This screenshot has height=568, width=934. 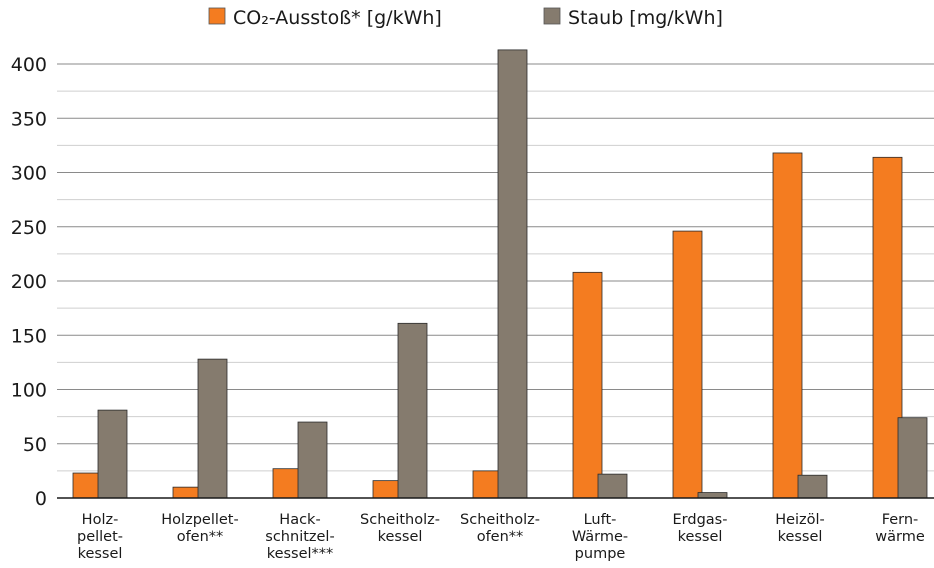 I want to click on y-tick-label: 150, so click(x=29, y=336).